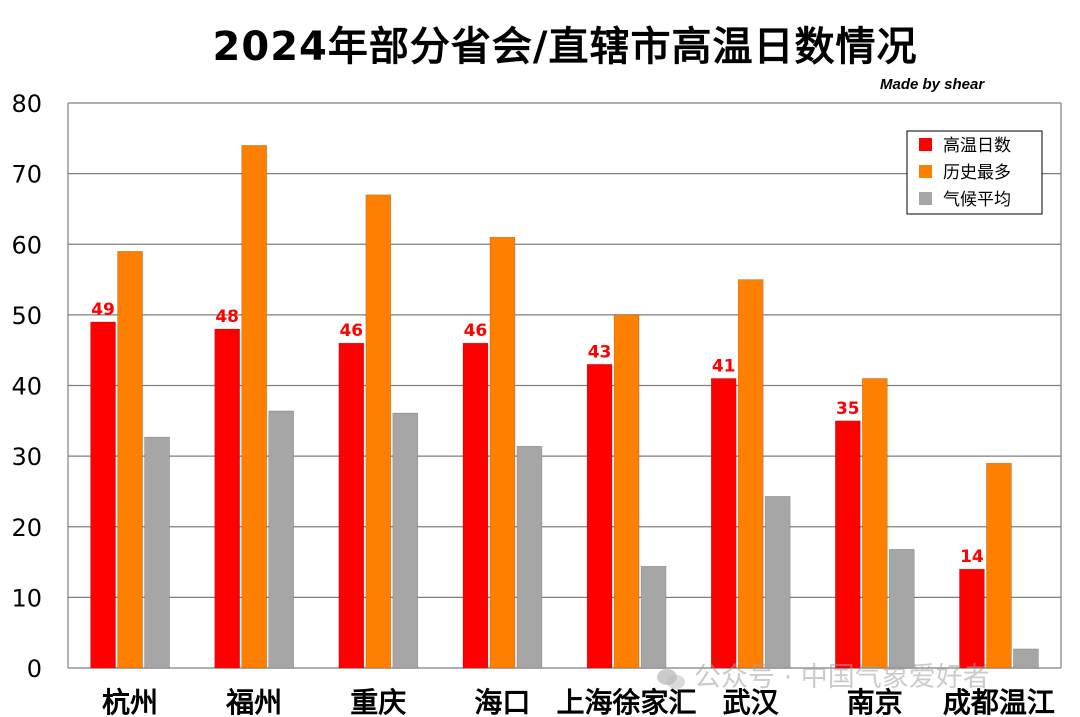 The image size is (1080, 717). What do you see at coordinates (999, 701) in the screenshot?
I see `x-tick-label: 成都温江` at bounding box center [999, 701].